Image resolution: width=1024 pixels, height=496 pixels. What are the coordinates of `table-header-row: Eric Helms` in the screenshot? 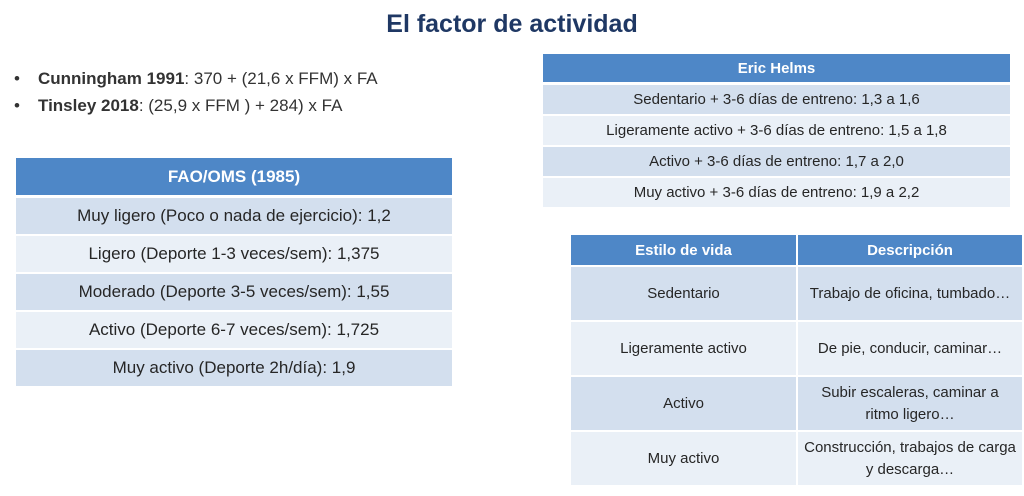 It's located at (776, 69).